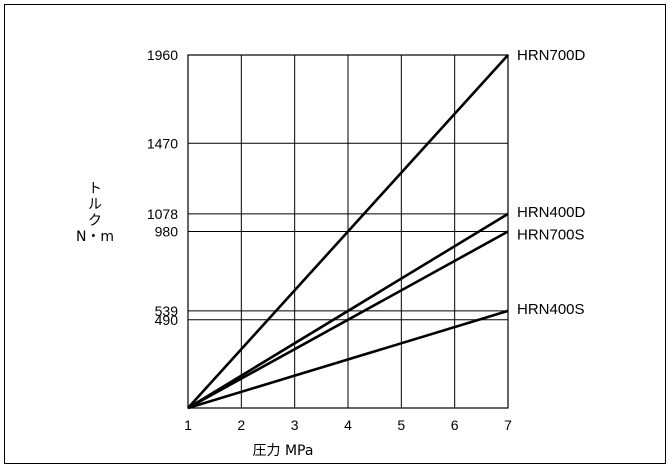 The image size is (672, 470). What do you see at coordinates (241, 425) in the screenshot?
I see `x-tick-label-2: 2` at bounding box center [241, 425].